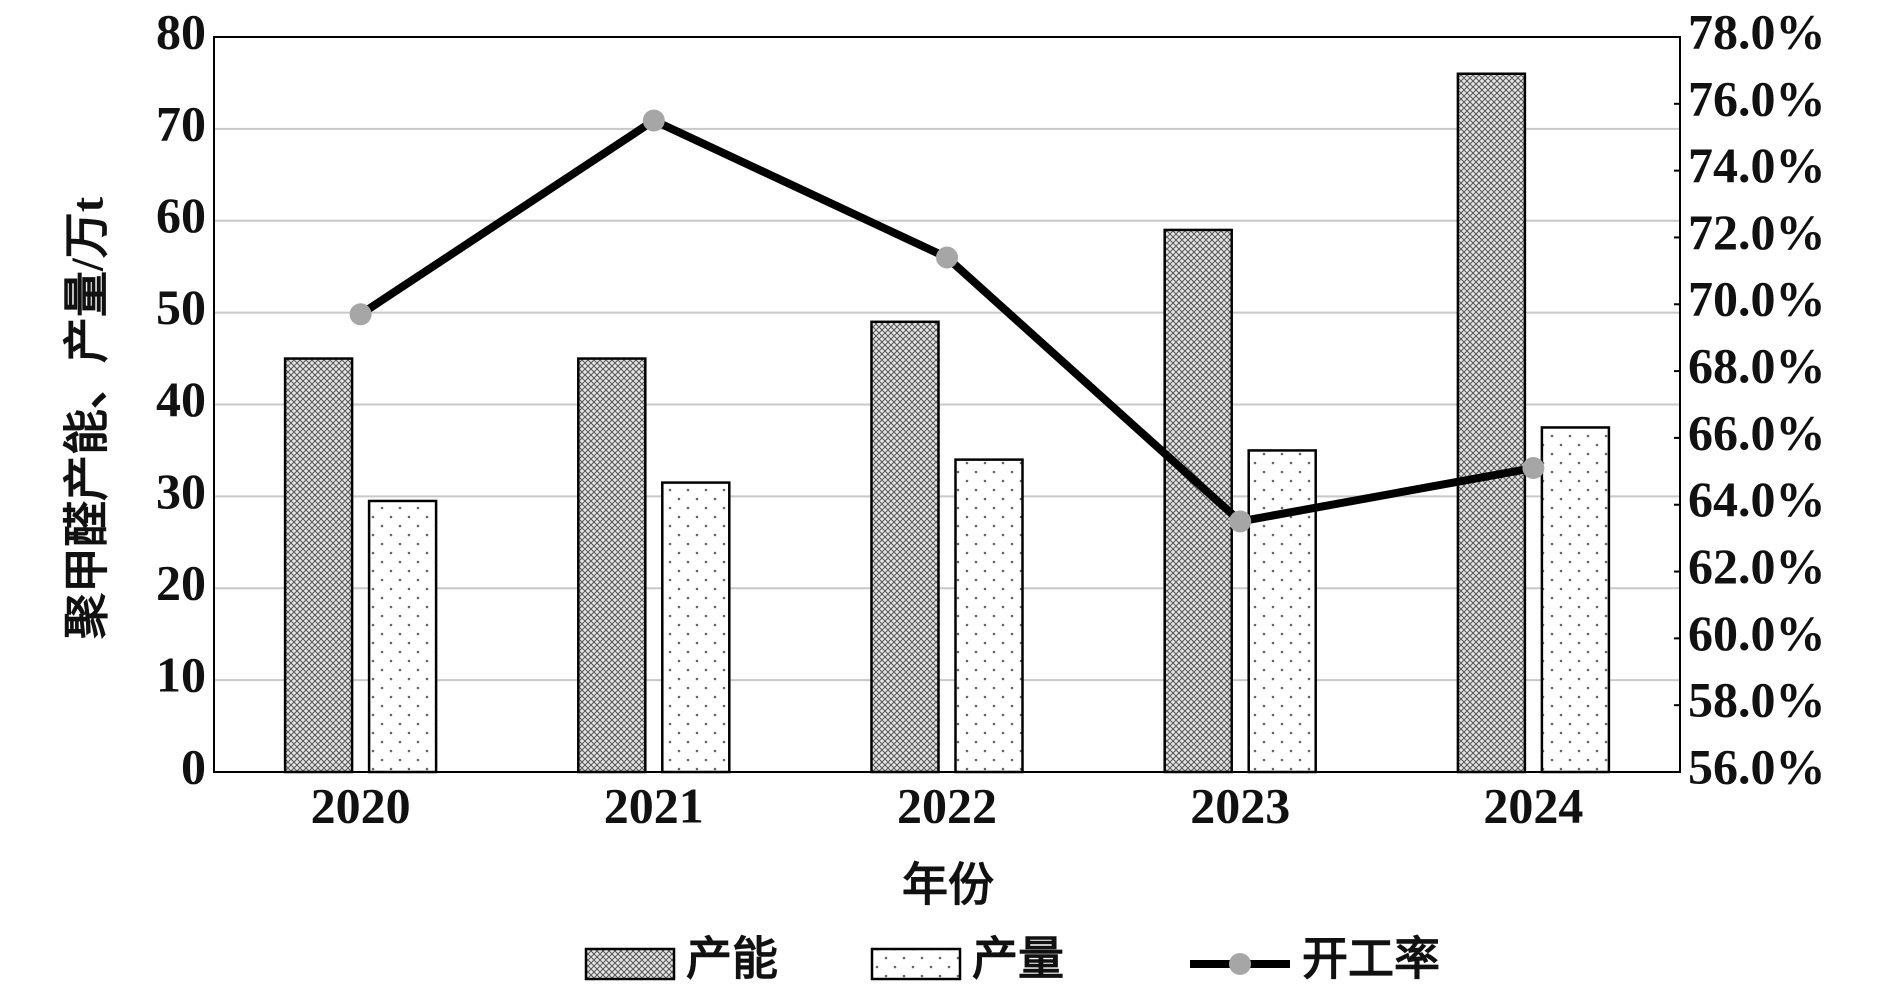 Image resolution: width=1890 pixels, height=997 pixels. What do you see at coordinates (654, 805) in the screenshot?
I see `x-tick-label: 2021` at bounding box center [654, 805].